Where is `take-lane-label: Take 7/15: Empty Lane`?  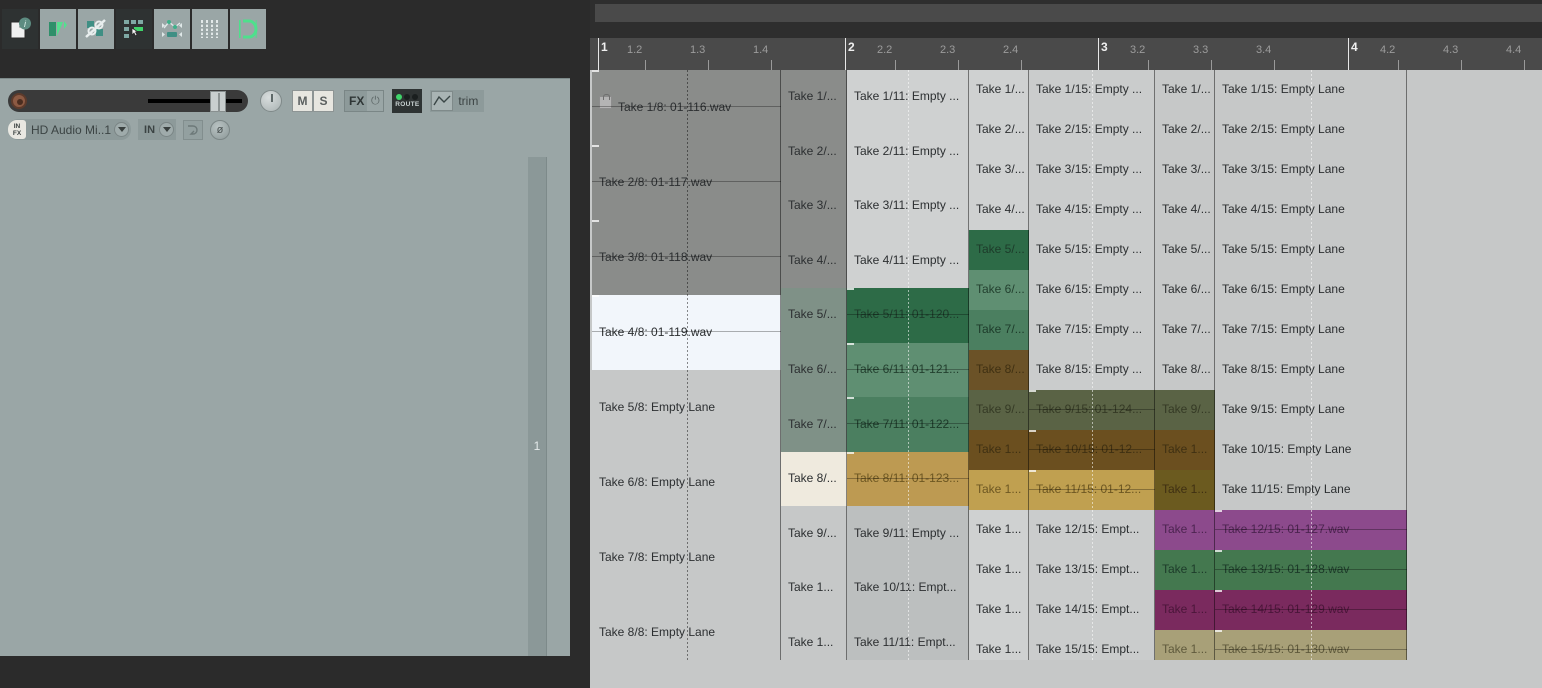 take-lane-label: Take 7/15: Empty Lane is located at coordinates (1283, 329).